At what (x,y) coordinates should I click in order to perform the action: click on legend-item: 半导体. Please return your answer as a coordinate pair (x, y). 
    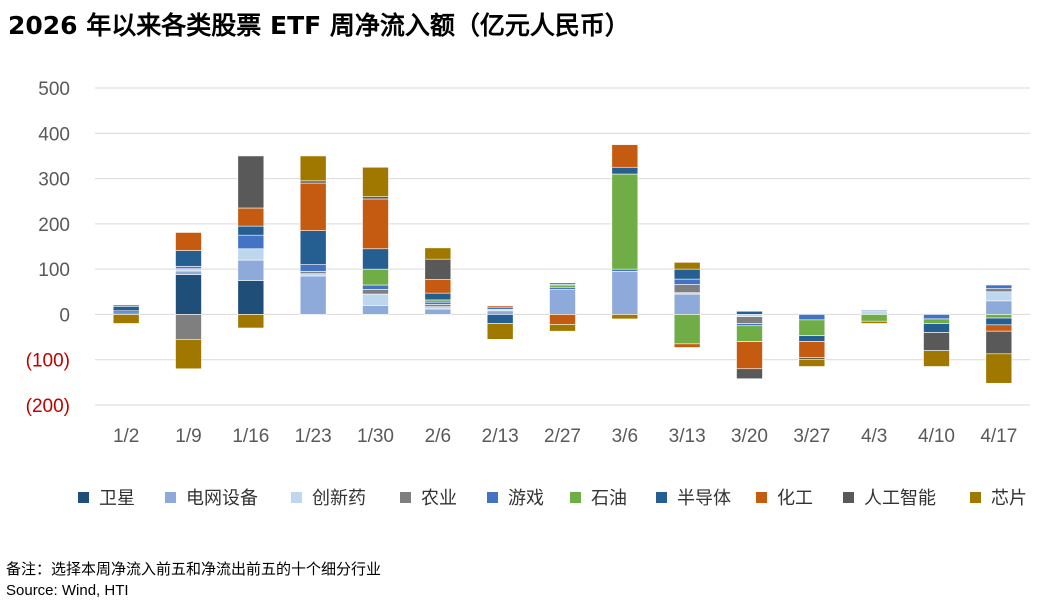
    Looking at the image, I should click on (693, 497).